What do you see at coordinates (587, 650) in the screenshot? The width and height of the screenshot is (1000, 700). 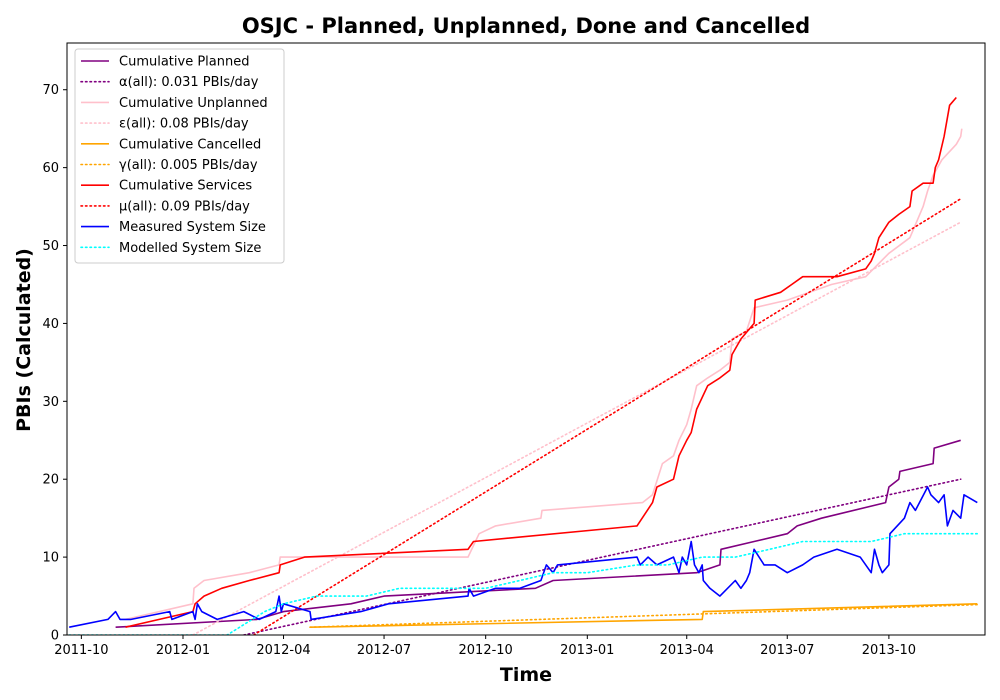 I see `x-tick-label: 2013-01` at bounding box center [587, 650].